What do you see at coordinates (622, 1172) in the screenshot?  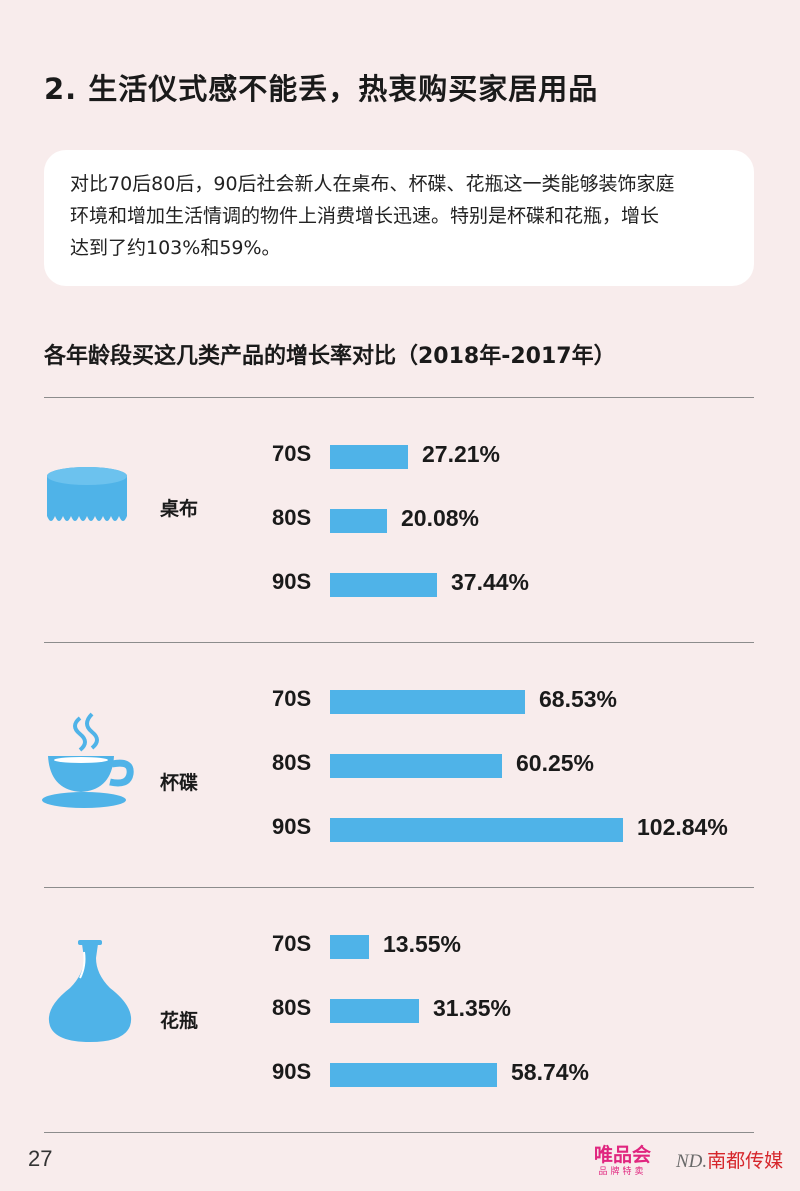 I see `vip-logo-sub: 品牌特卖` at bounding box center [622, 1172].